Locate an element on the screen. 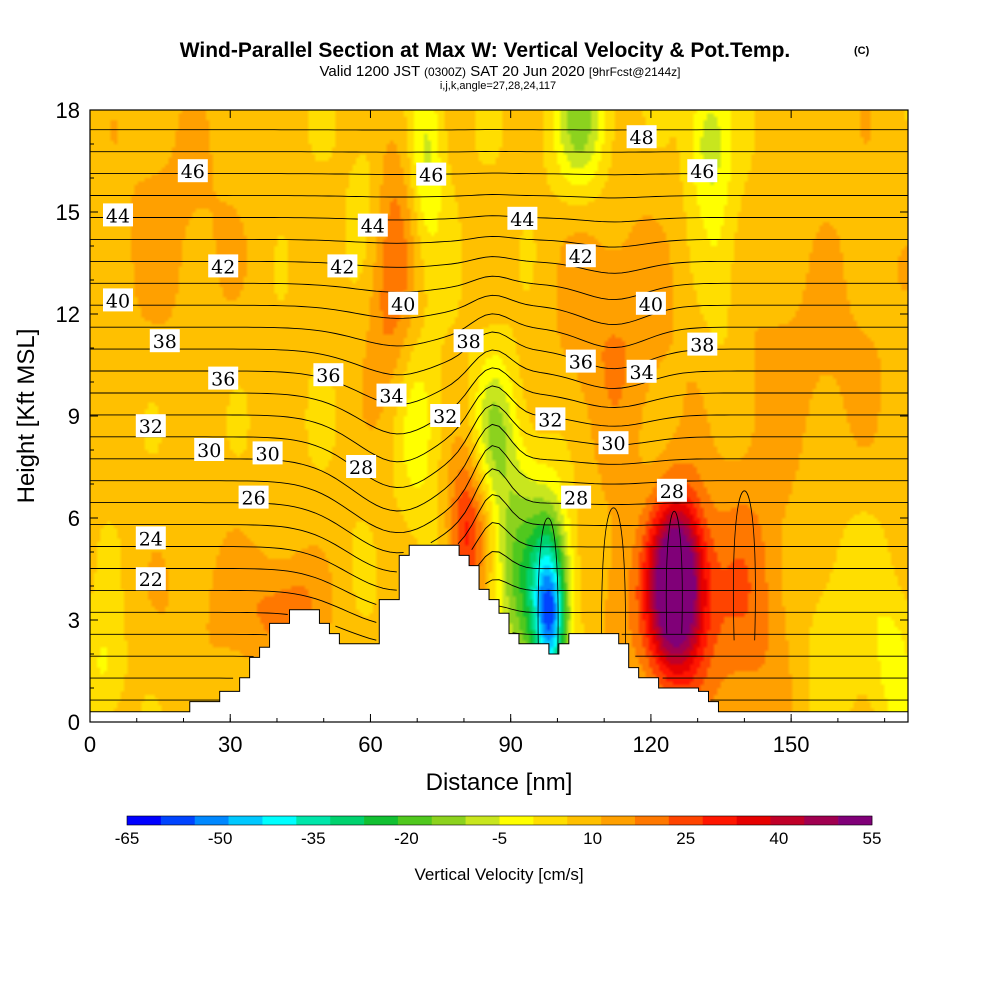 This screenshot has width=1000, height=1000. y-tick-label: 3 is located at coordinates (74, 620).